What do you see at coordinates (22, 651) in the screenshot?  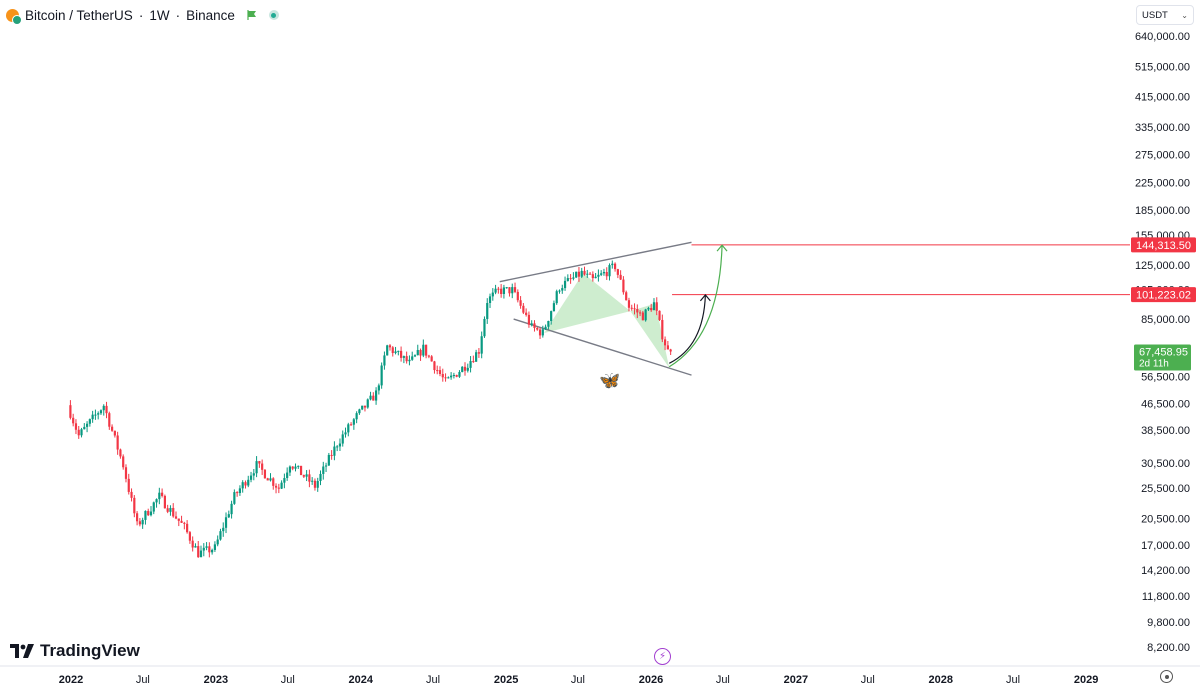 I see `tradingview-mark-icon` at bounding box center [22, 651].